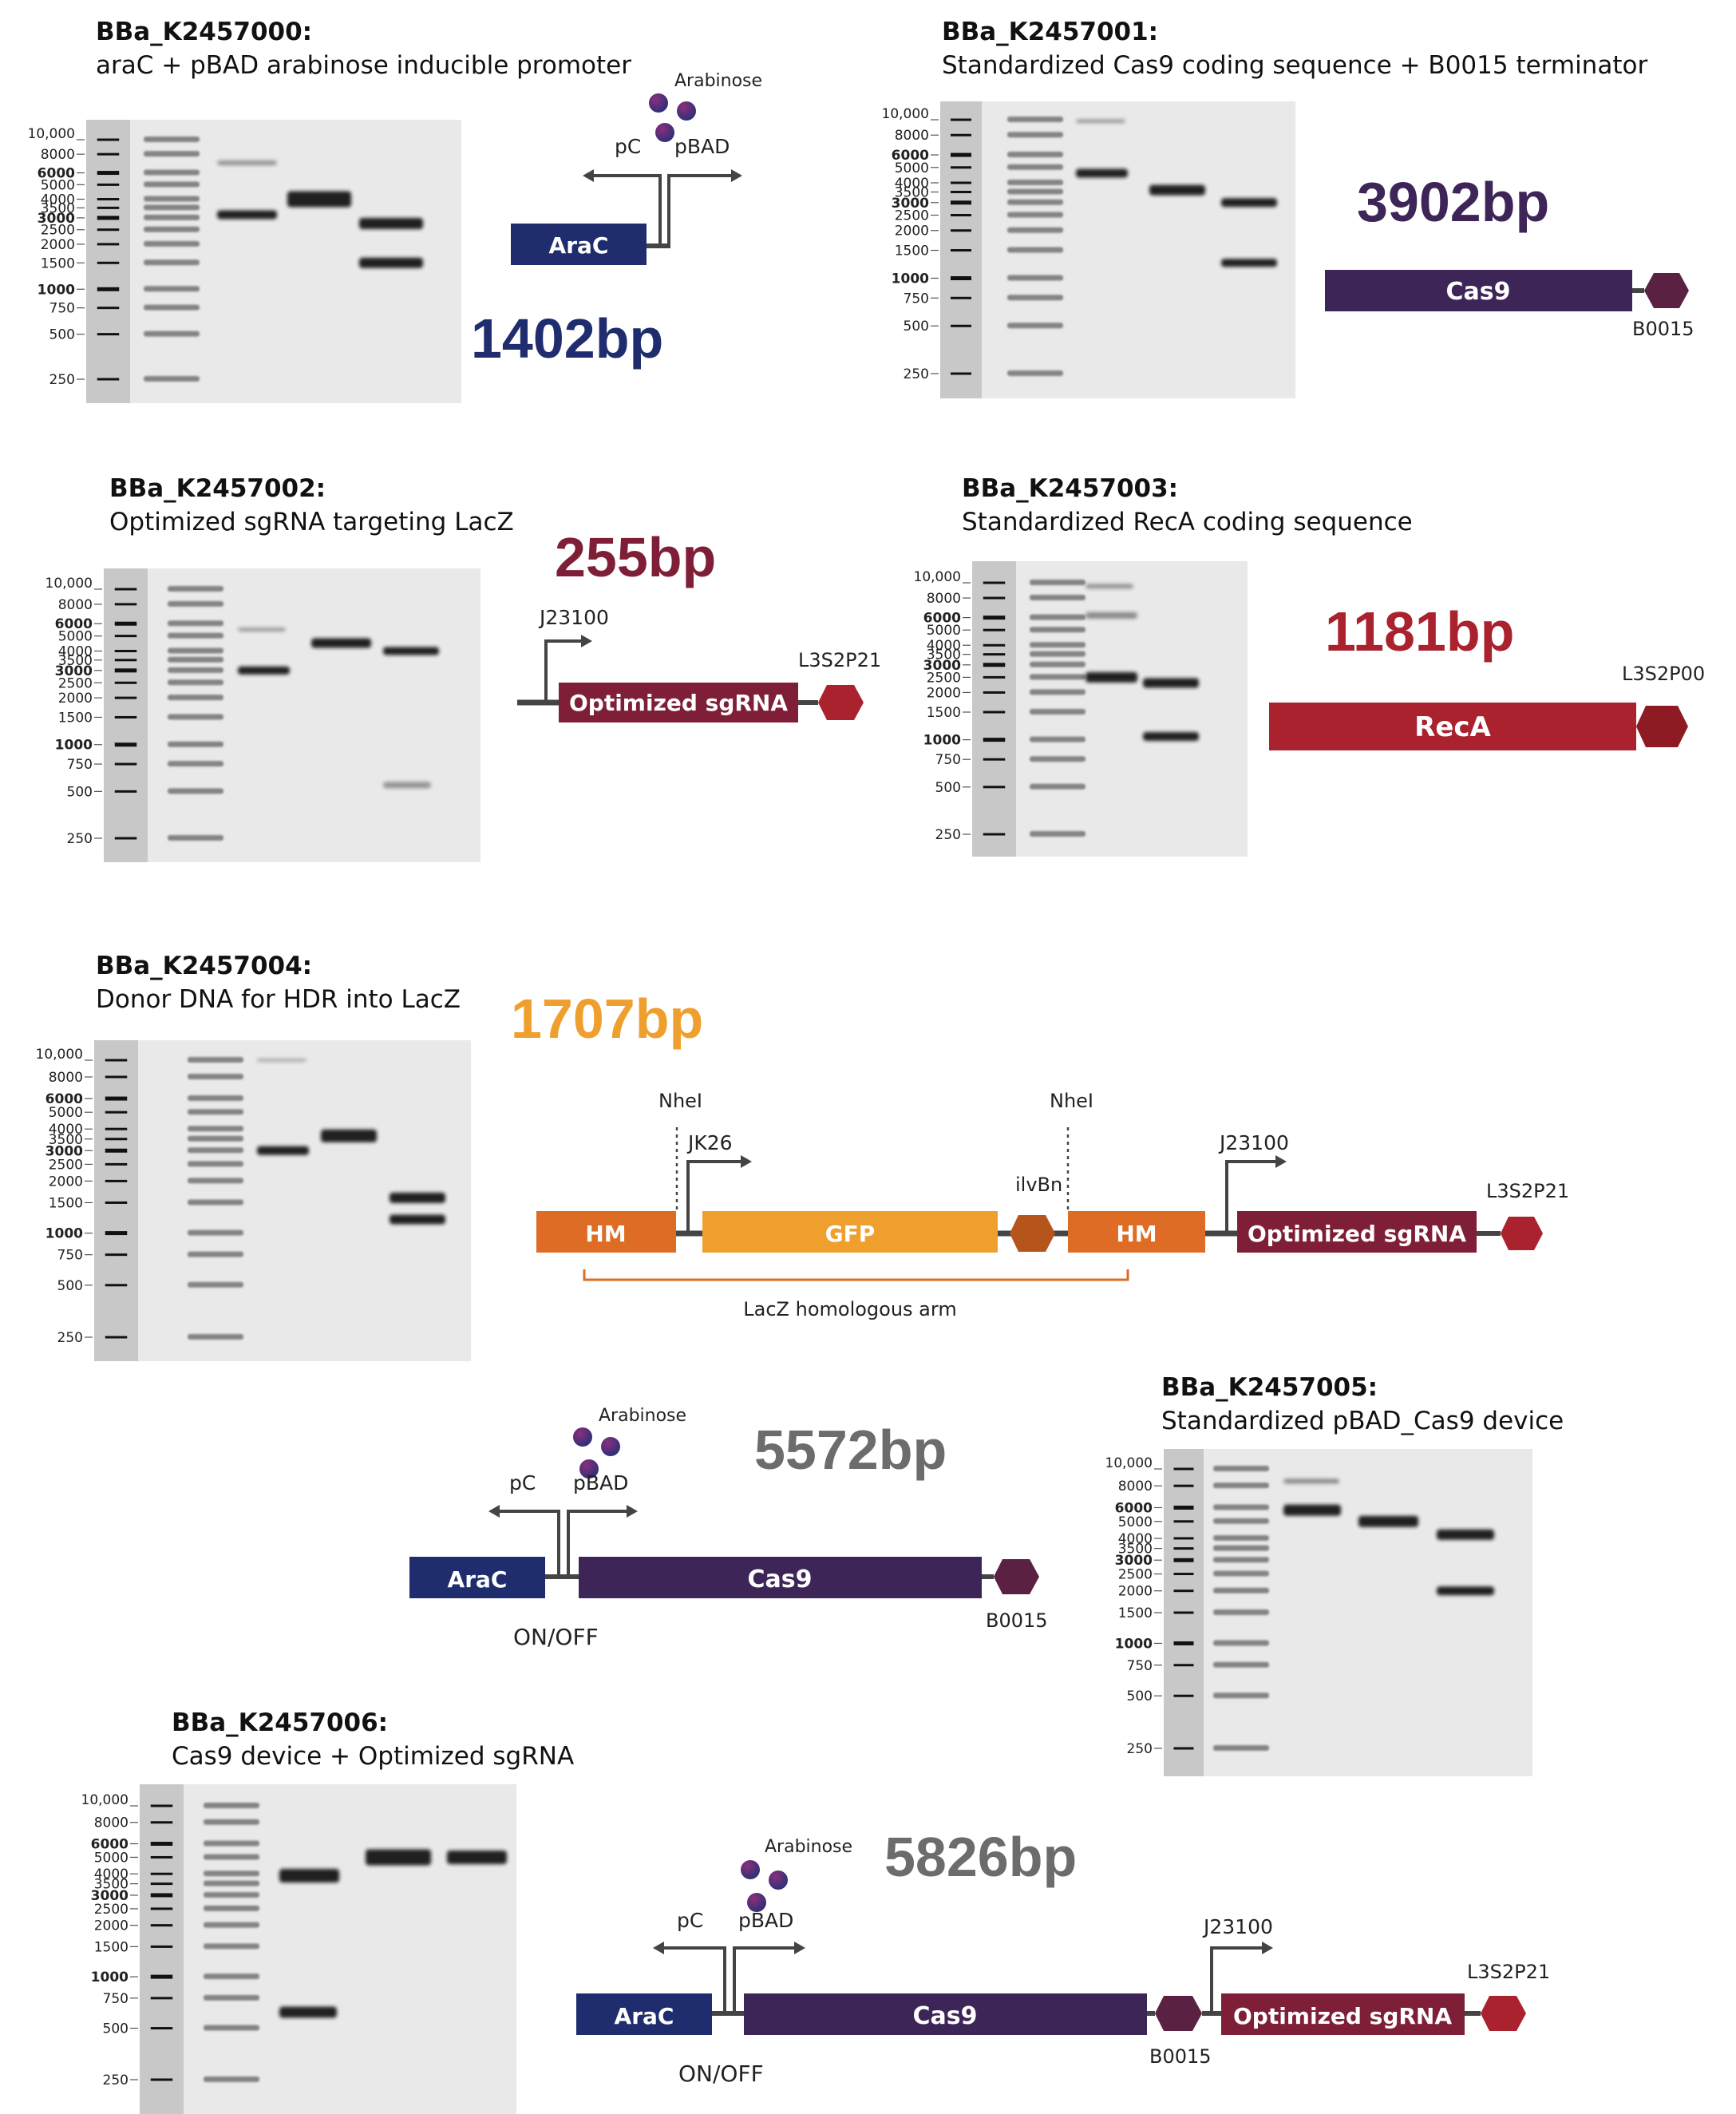 The height and width of the screenshot is (2114, 1736). What do you see at coordinates (980, 1857) in the screenshot?
I see `part-length: 5826bp` at bounding box center [980, 1857].